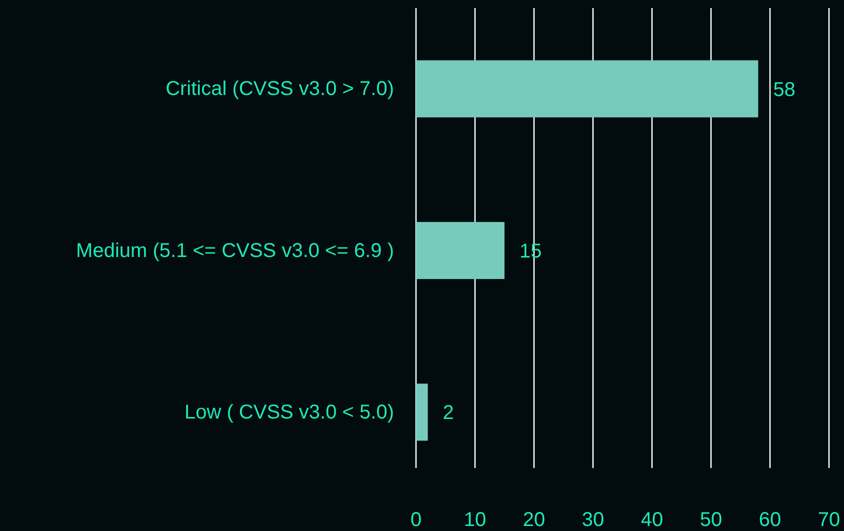  What do you see at coordinates (652, 520) in the screenshot?
I see `x-tick-label: 40` at bounding box center [652, 520].